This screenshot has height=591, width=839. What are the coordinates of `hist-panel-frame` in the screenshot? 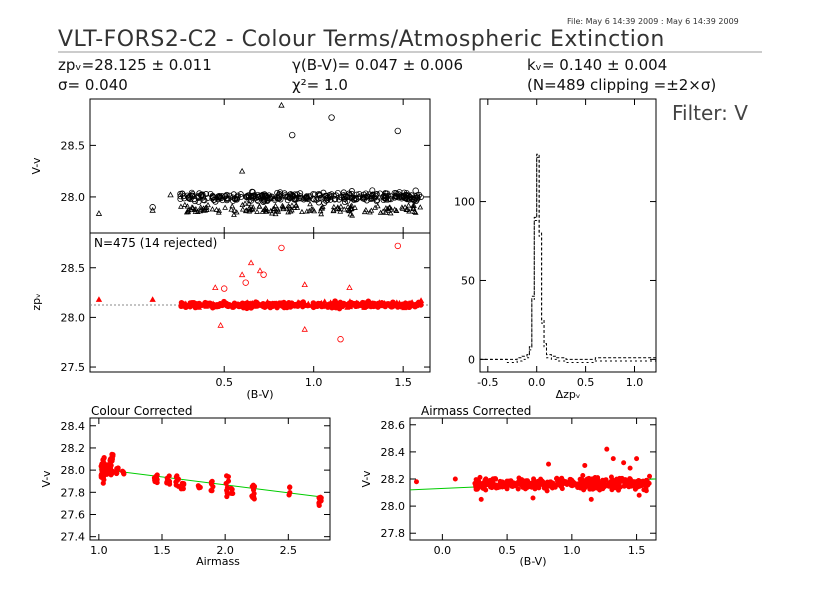 It's located at (568, 235).